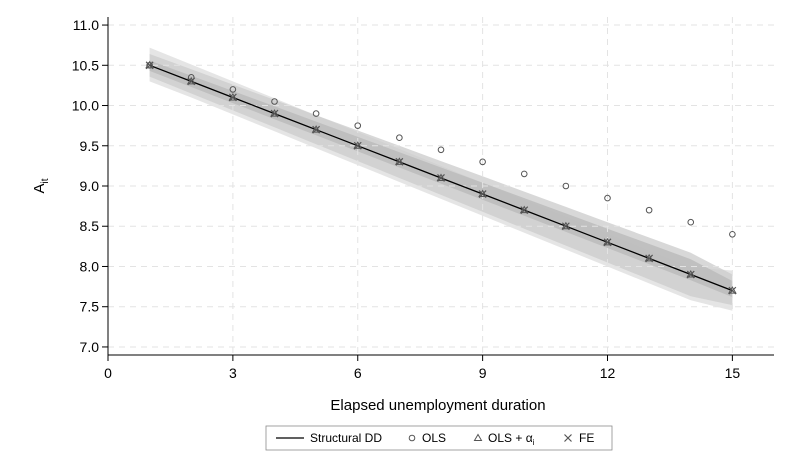 The width and height of the screenshot is (793, 476). I want to click on legend-label-ols-alpha: OLS + αi, so click(511, 439).